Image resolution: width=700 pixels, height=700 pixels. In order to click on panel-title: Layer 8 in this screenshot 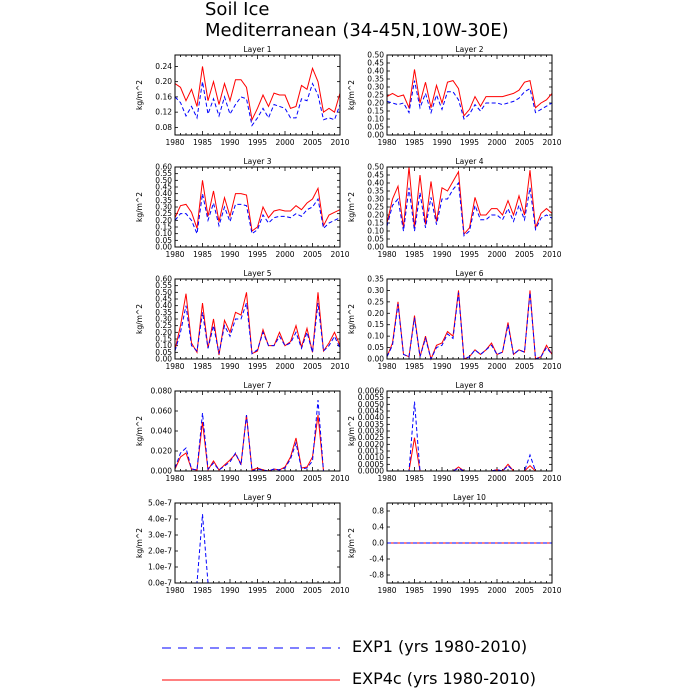, I will do `click(469, 385)`.